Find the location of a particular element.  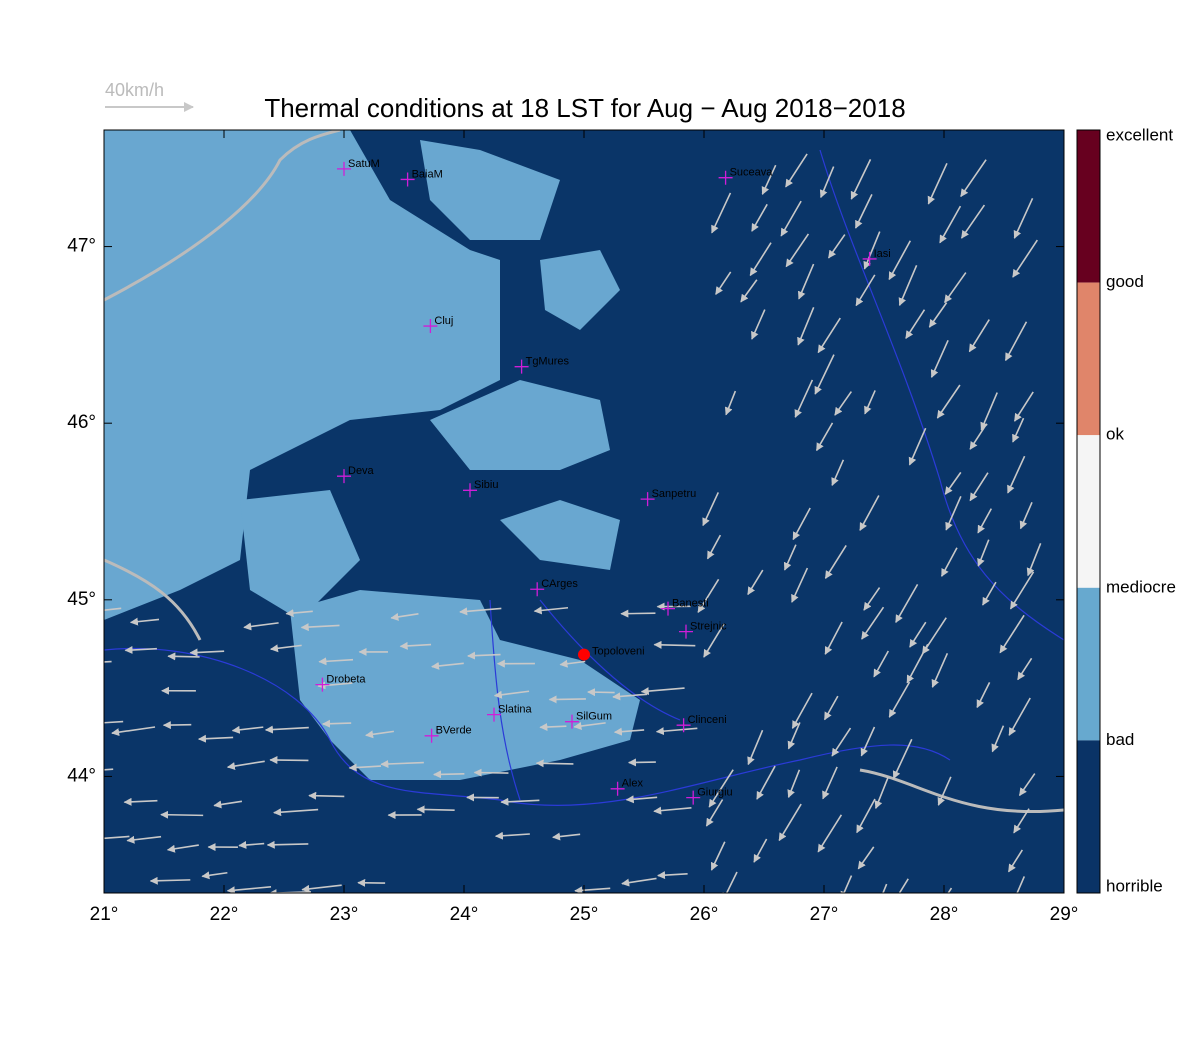

colorbar-label: excellent is located at coordinates (1139, 134).